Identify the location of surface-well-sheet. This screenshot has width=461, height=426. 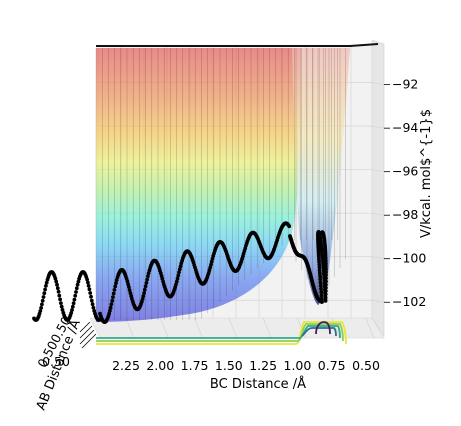
(321, 176).